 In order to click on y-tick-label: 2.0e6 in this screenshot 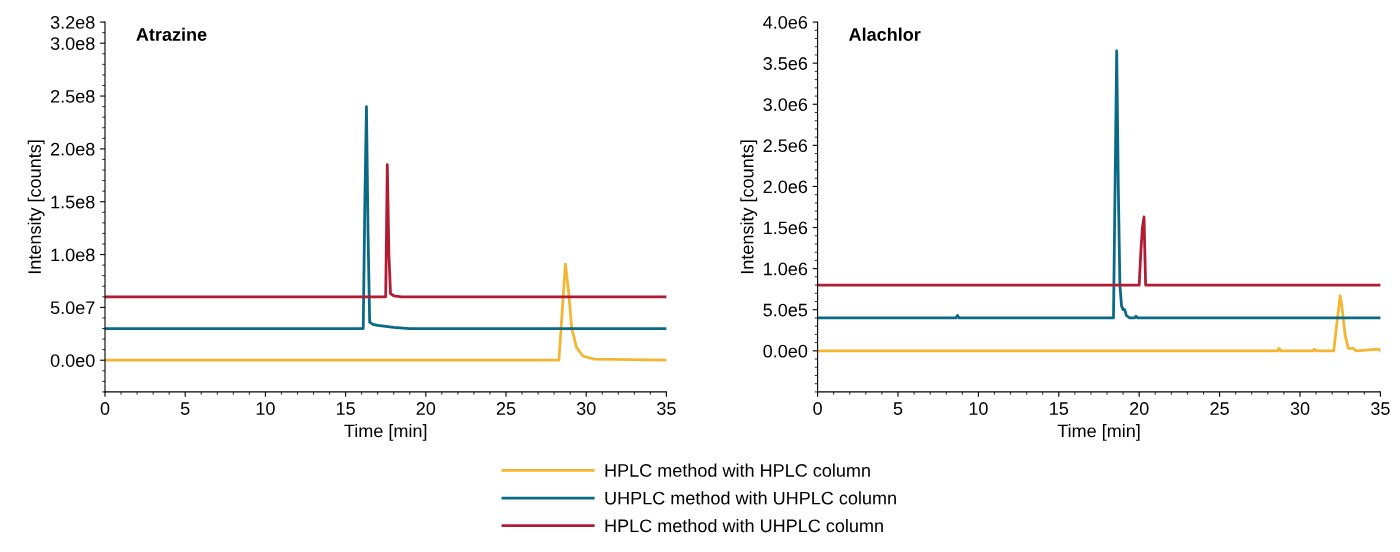, I will do `click(785, 187)`.